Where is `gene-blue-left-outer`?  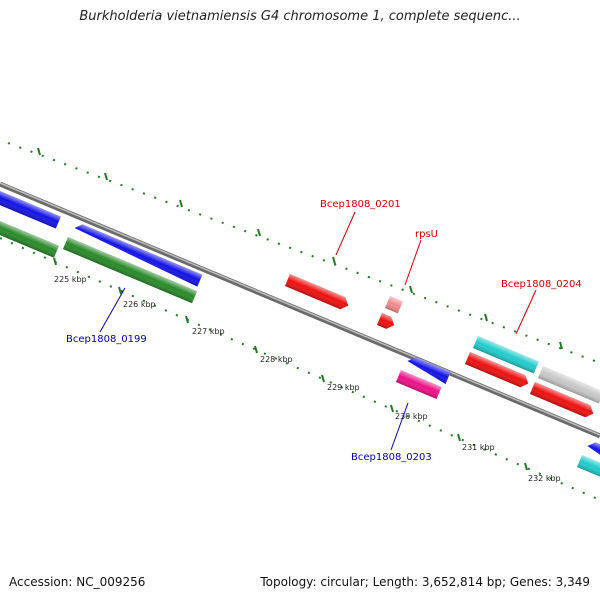
gene-blue-left-outer is located at coordinates (30, 210).